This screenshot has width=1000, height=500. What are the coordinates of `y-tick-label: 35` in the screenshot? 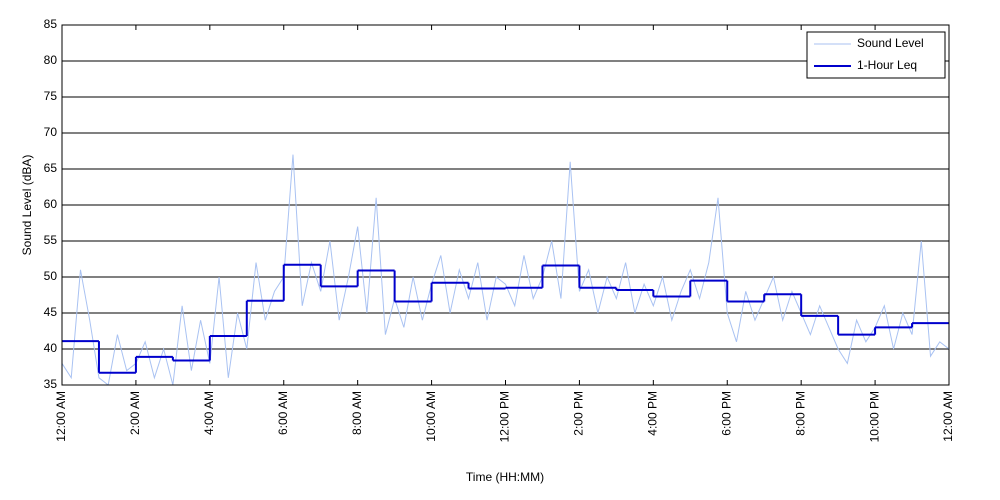 It's located at (51, 384).